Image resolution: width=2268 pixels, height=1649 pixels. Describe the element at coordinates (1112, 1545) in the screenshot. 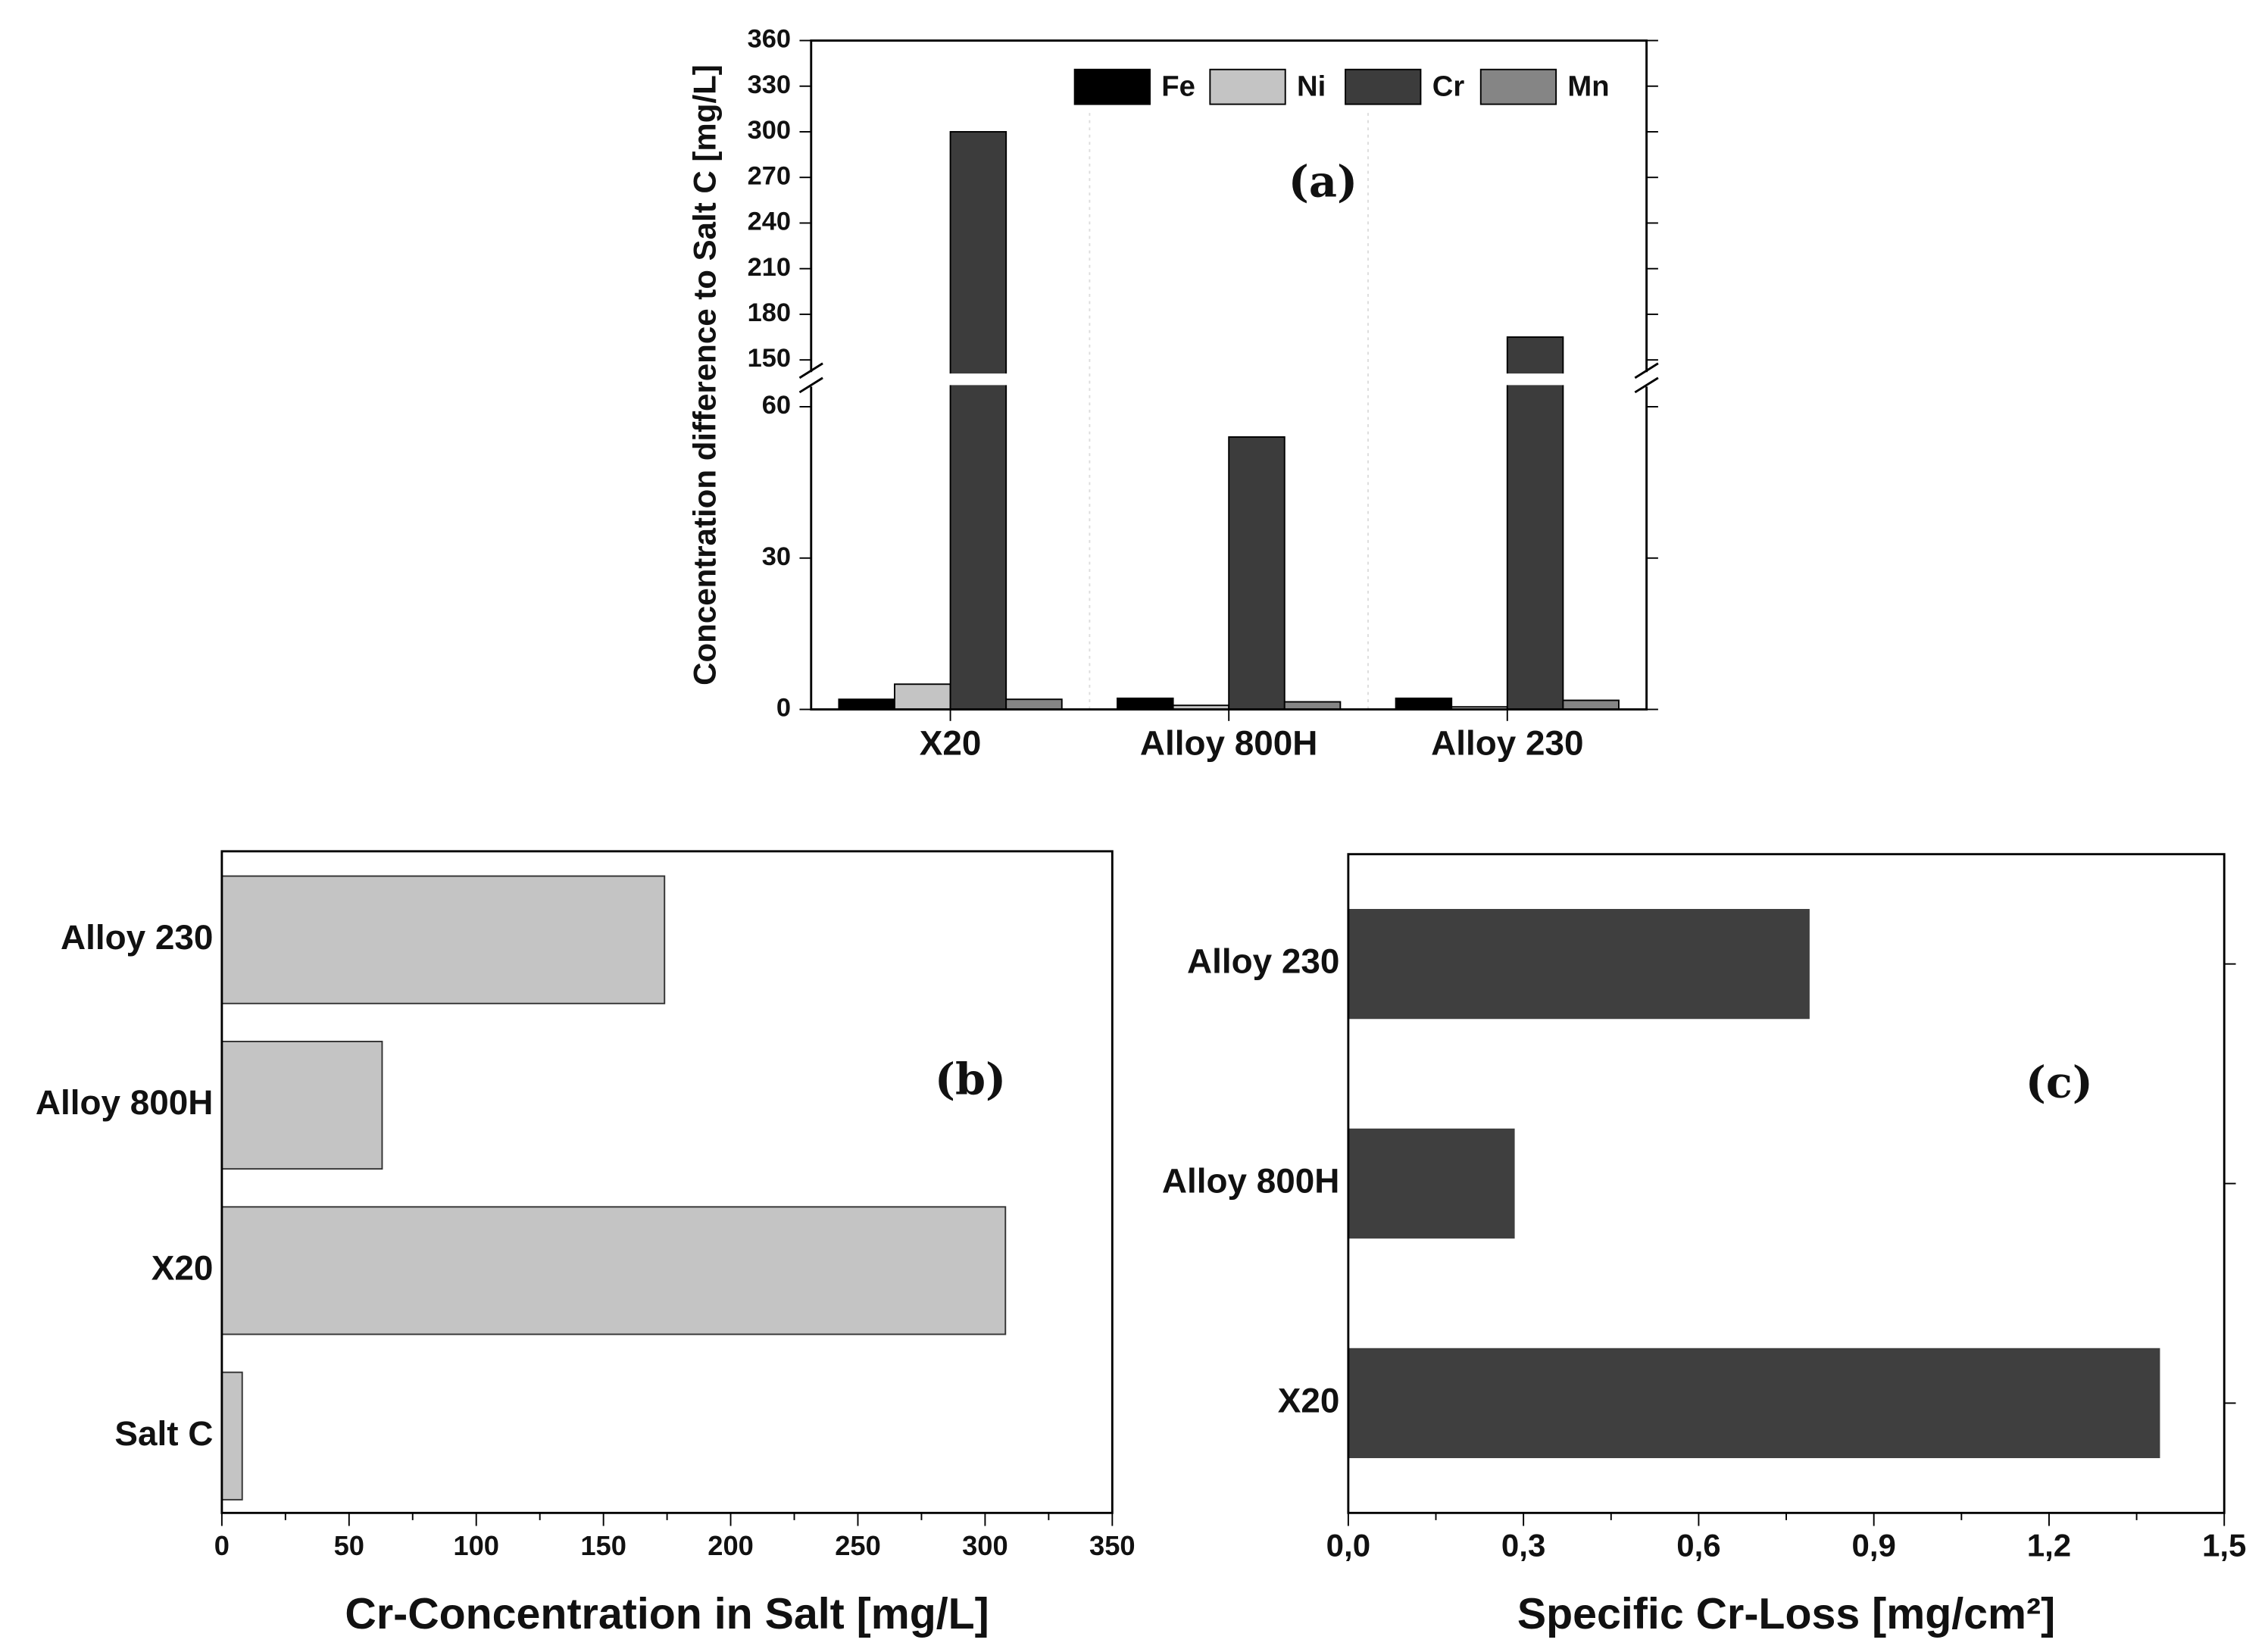

I see `x-tick-label: 350` at that location.